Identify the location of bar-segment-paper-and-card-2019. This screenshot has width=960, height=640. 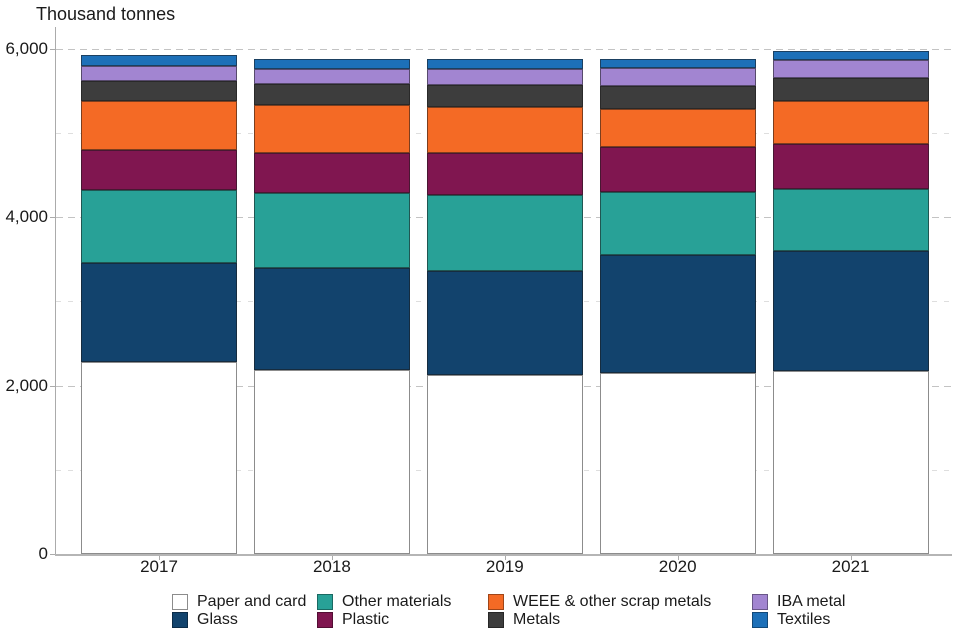
(504, 464).